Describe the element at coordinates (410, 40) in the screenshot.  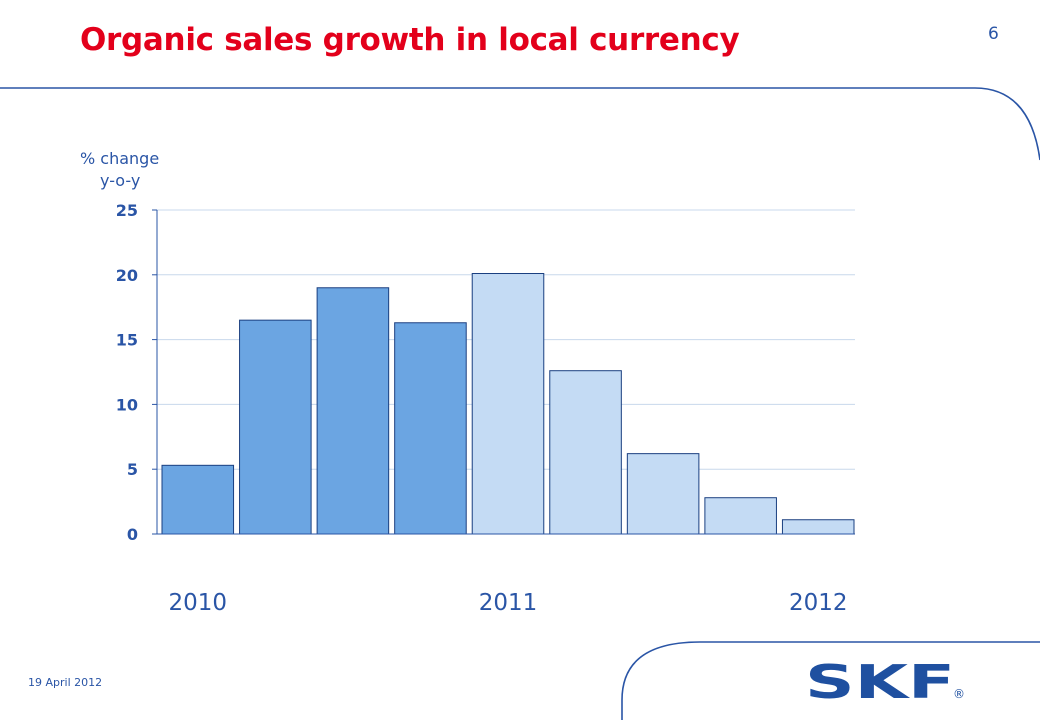
I see `page-title: Organic sales growth in local currency` at that location.